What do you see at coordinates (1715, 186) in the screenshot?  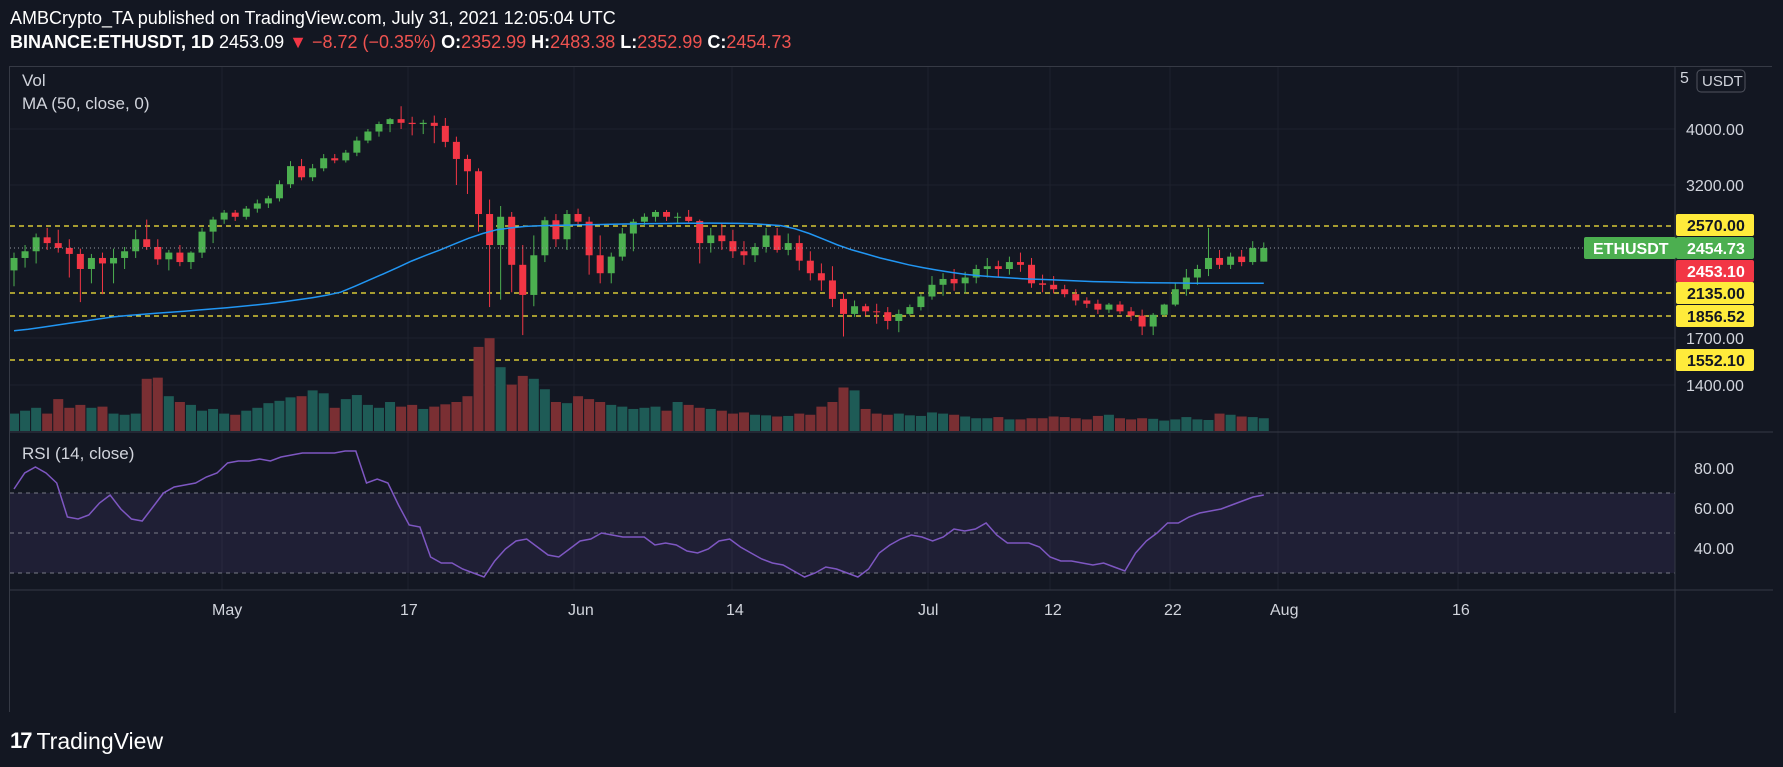 I see `price-tick: 3200.00` at bounding box center [1715, 186].